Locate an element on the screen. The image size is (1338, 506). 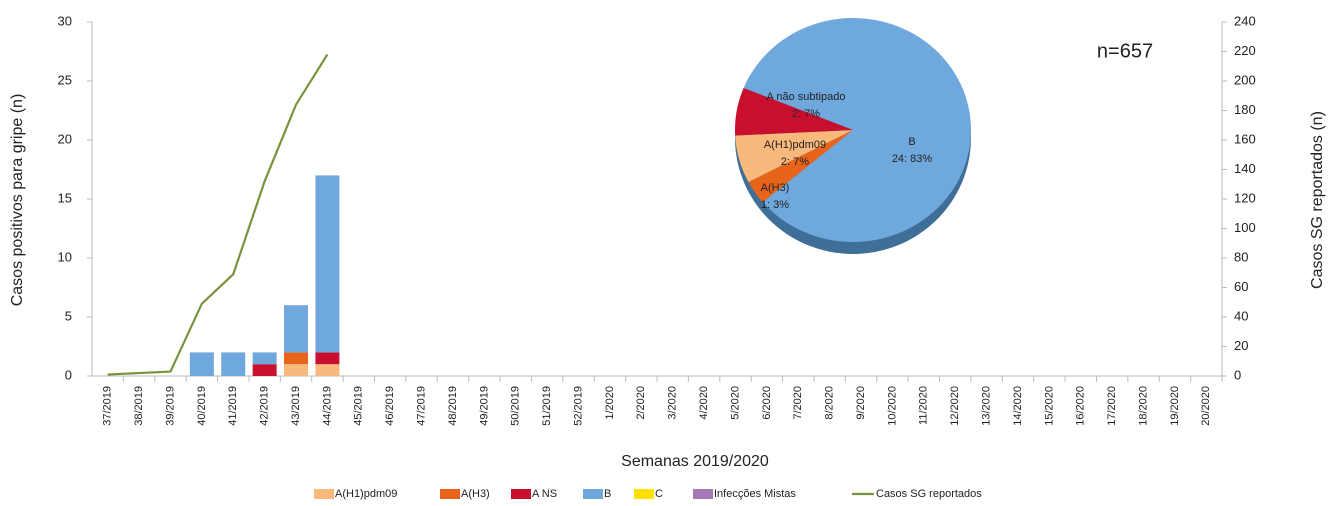
y-tick-label: 15 is located at coordinates (65, 197).